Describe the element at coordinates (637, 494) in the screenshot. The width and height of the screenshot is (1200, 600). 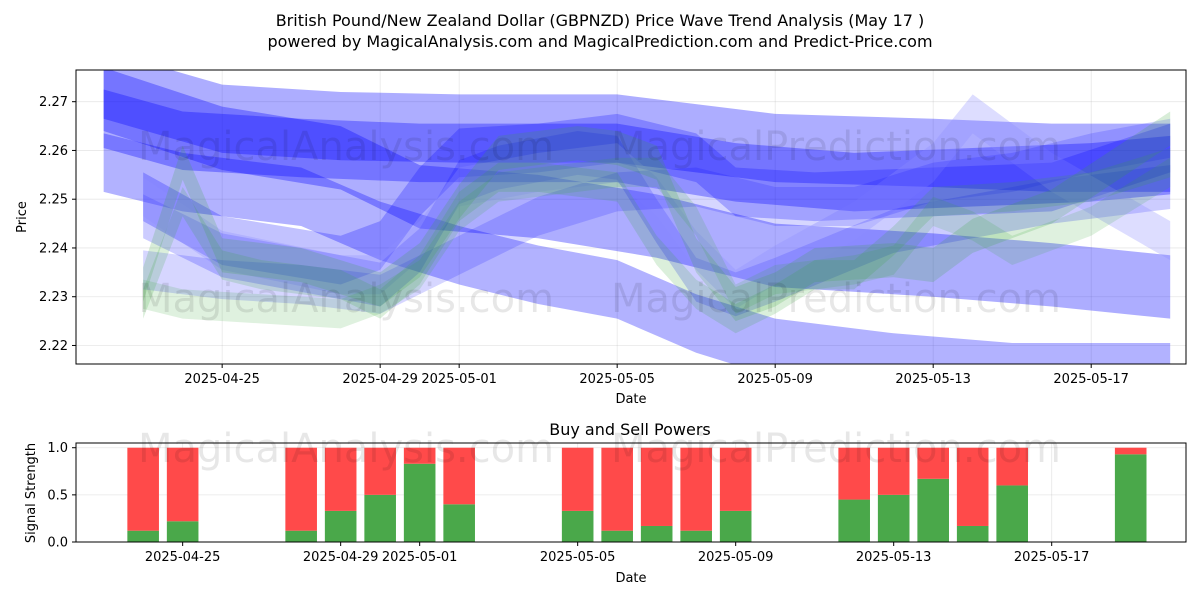
I see `signal-bars` at that location.